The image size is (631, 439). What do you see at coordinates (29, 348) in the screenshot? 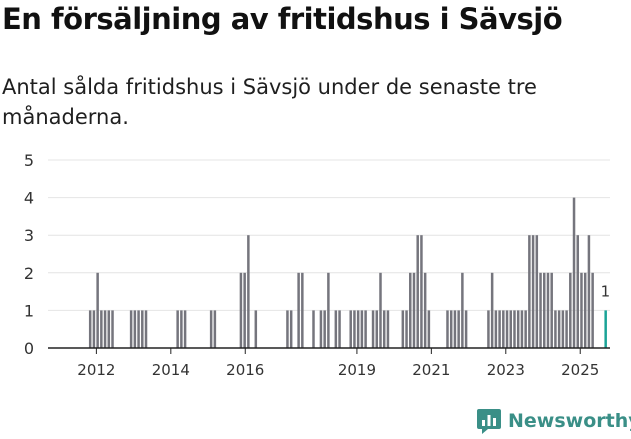
I see `y-tick-label: 0` at bounding box center [29, 348].